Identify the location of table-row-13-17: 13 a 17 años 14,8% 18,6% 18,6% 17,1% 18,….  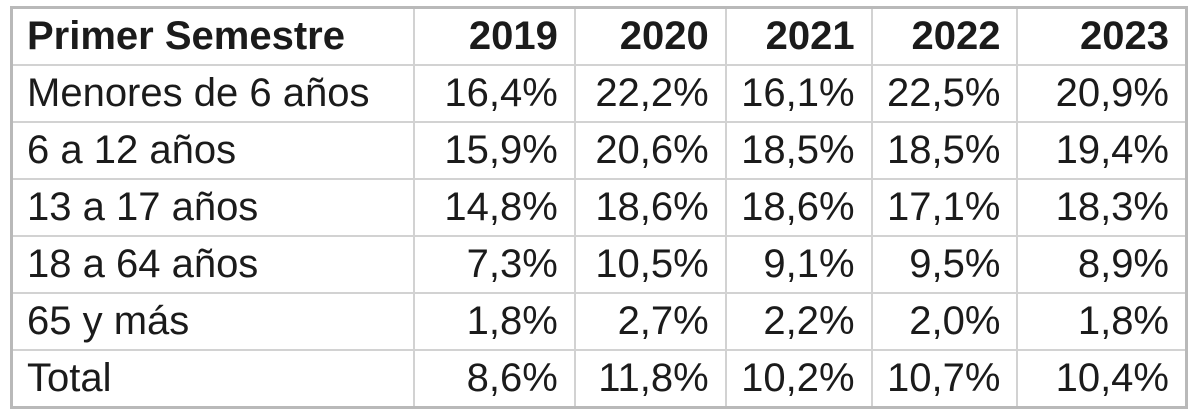
(599, 207).